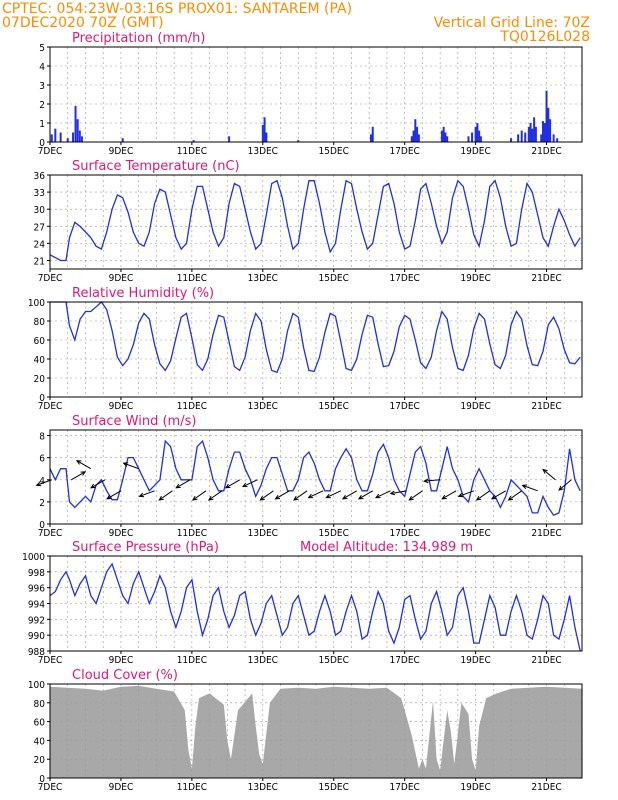 This screenshot has width=618, height=800. I want to click on panel-title: Cloud Cover (%), so click(125, 675).